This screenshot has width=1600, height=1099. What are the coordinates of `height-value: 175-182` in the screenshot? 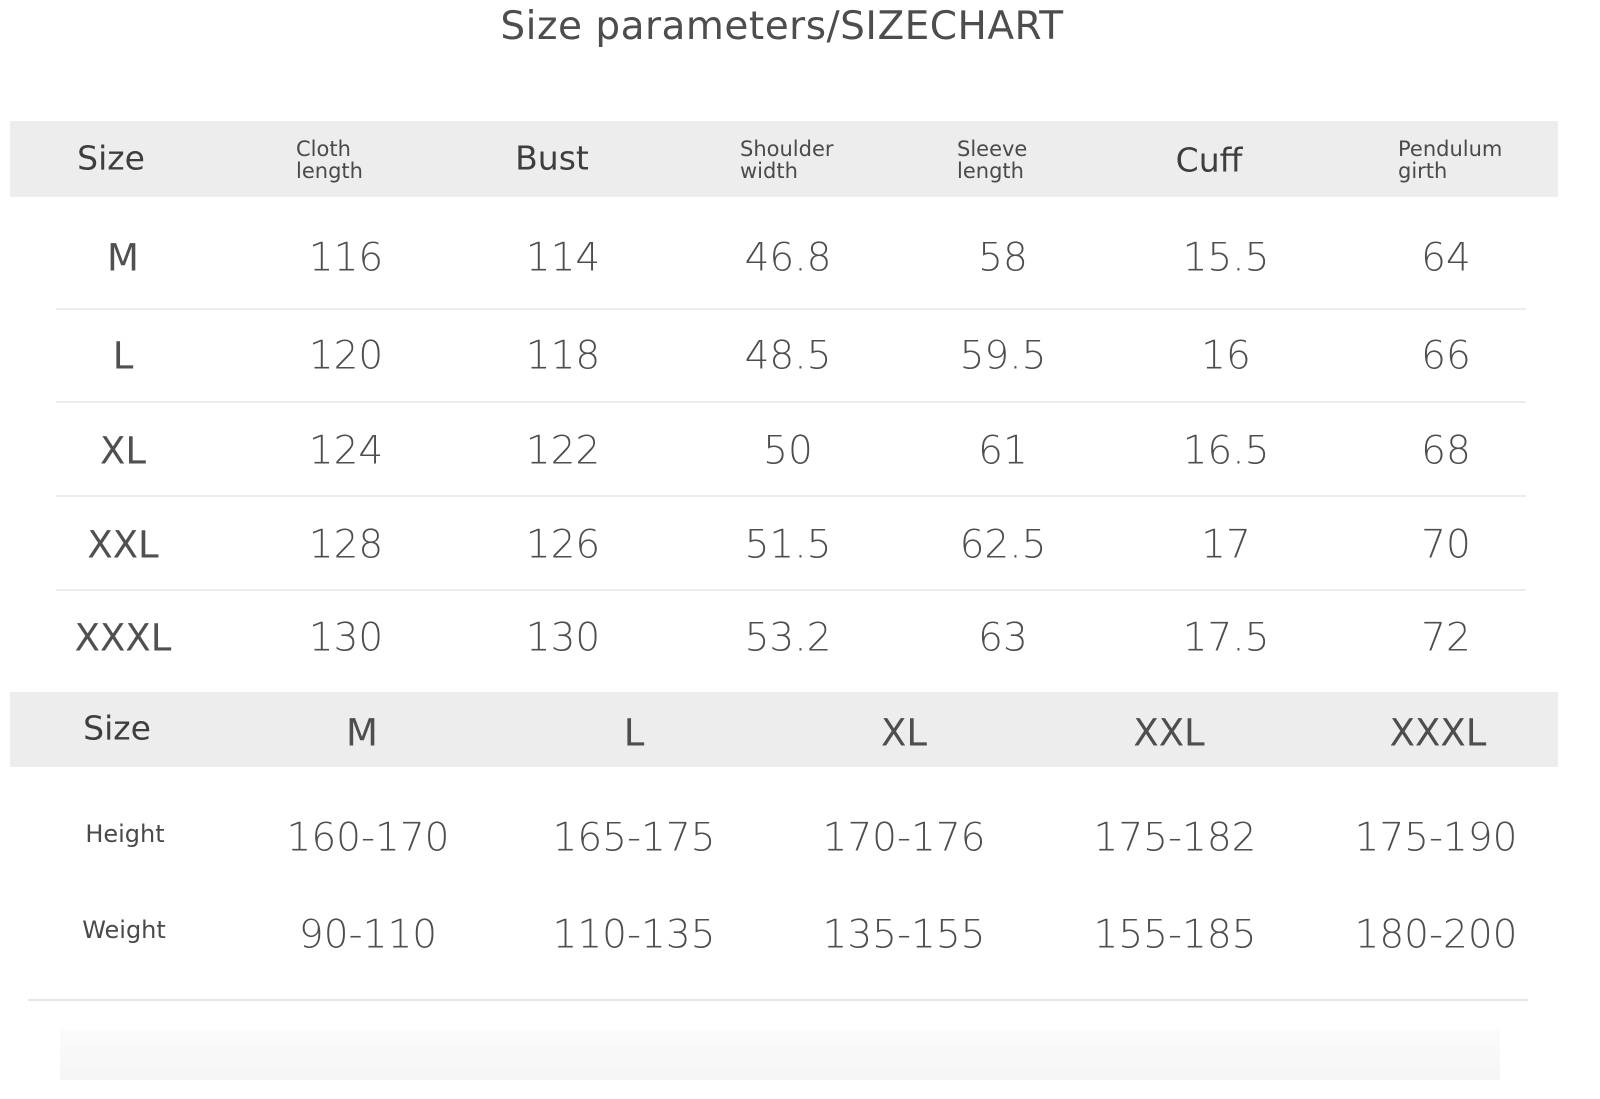 It's located at (1175, 838).